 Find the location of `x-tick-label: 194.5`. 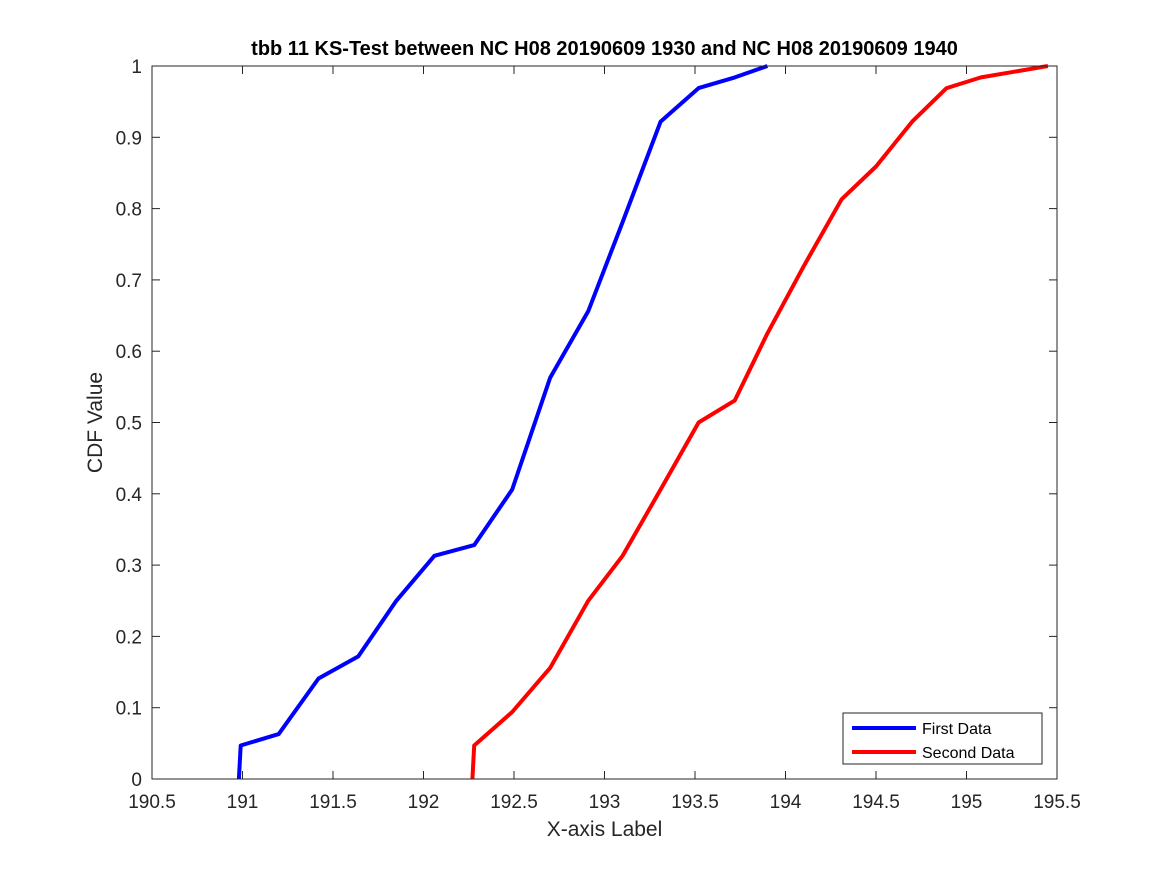

x-tick-label: 194.5 is located at coordinates (876, 802).